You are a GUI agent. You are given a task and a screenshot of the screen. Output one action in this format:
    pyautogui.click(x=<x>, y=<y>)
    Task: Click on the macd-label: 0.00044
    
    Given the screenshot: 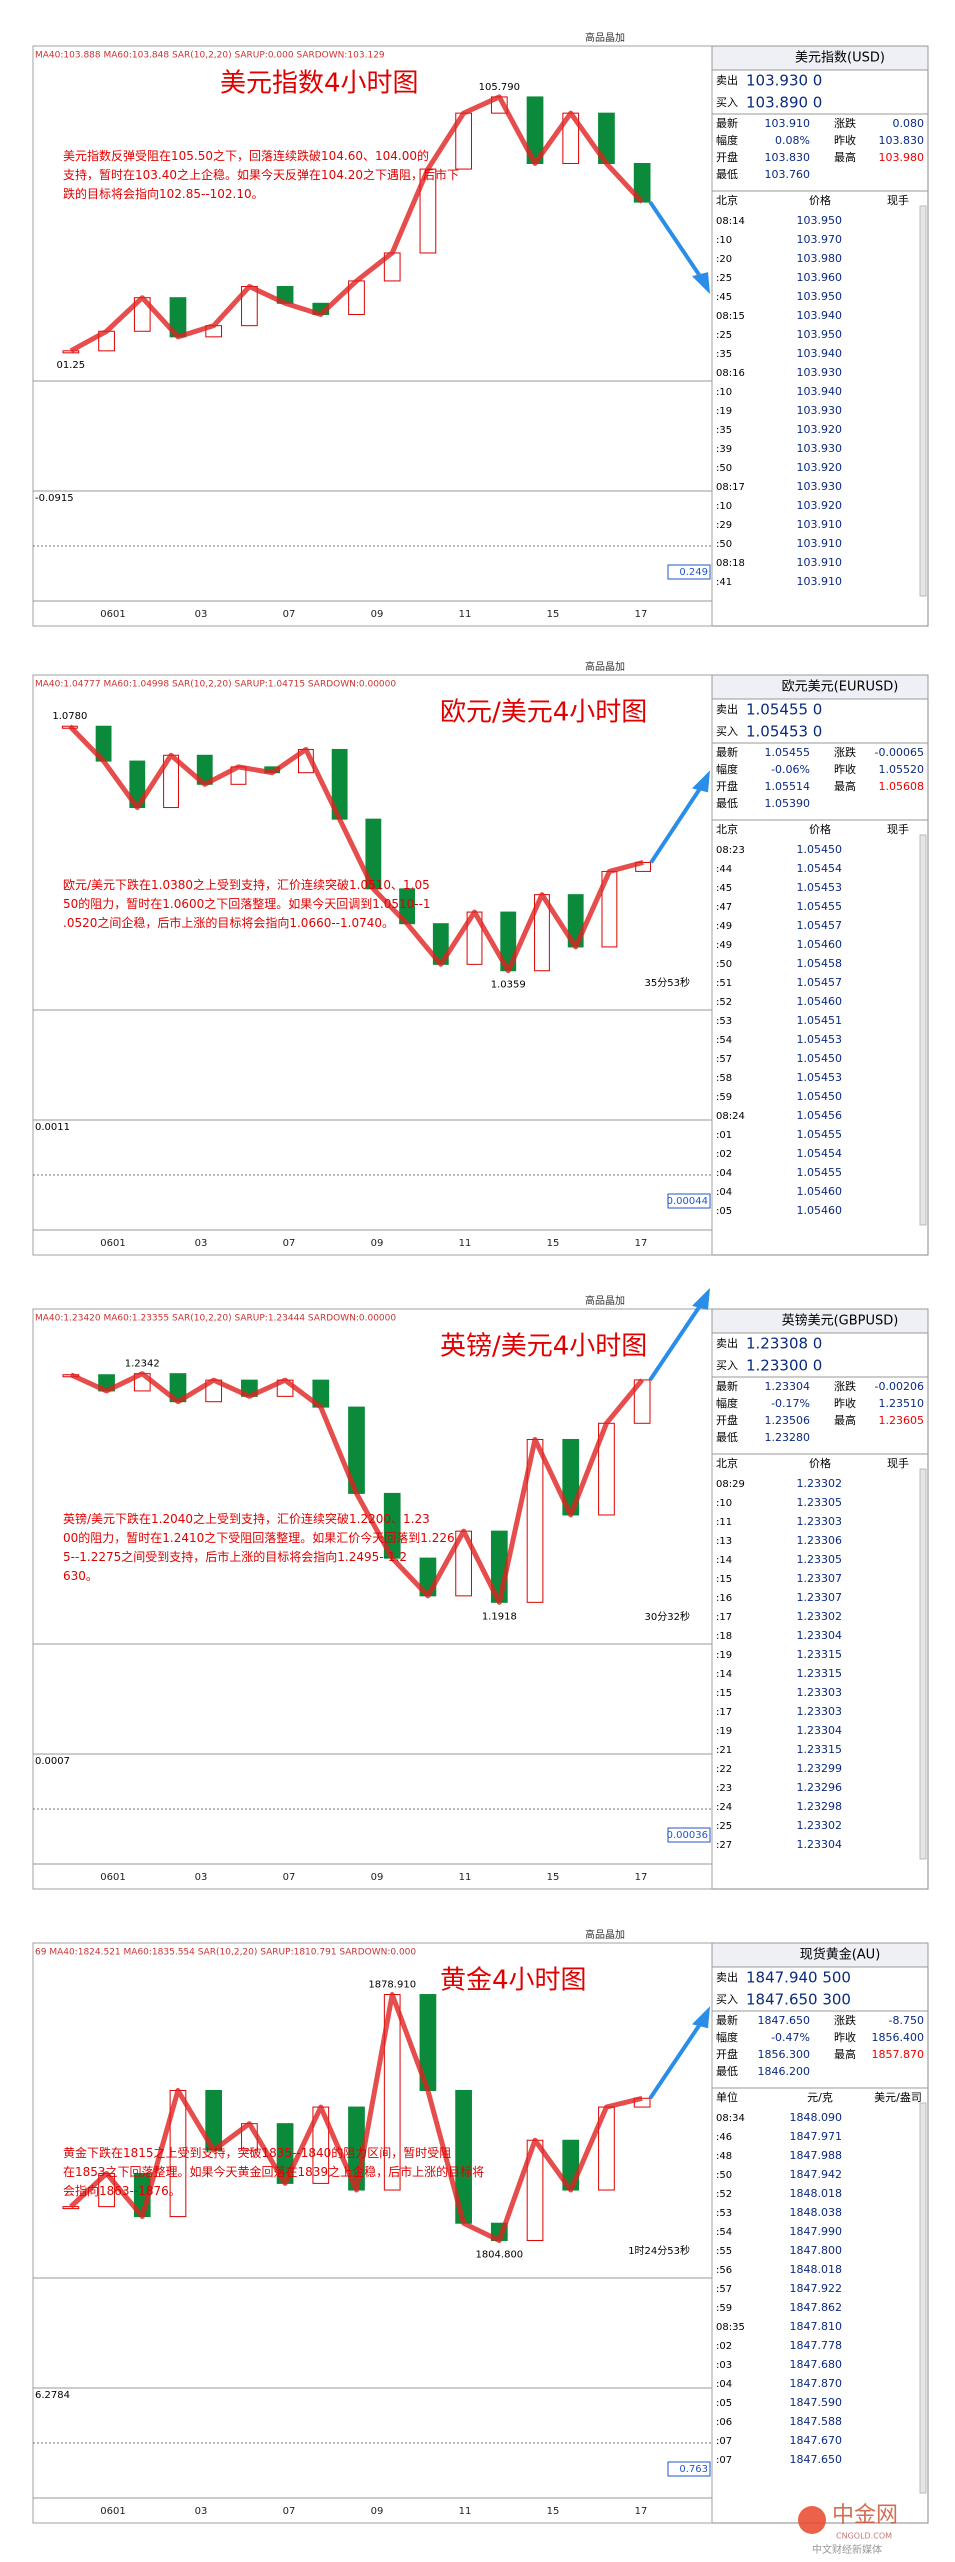 What is the action you would take?
    pyautogui.click(x=687, y=1201)
    